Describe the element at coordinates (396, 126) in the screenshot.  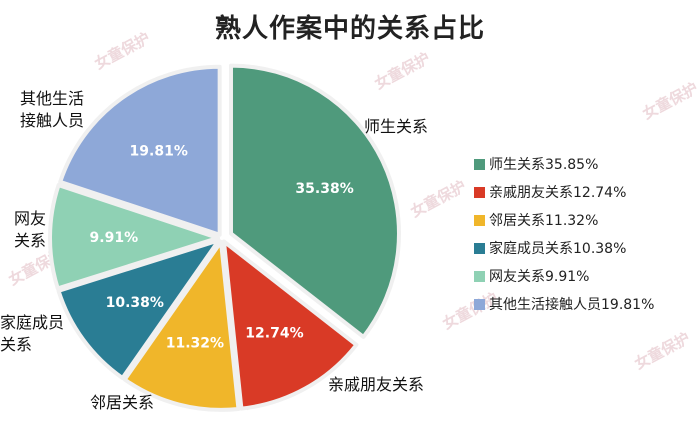
I see `category-label-teacher-student: 师生关系` at that location.